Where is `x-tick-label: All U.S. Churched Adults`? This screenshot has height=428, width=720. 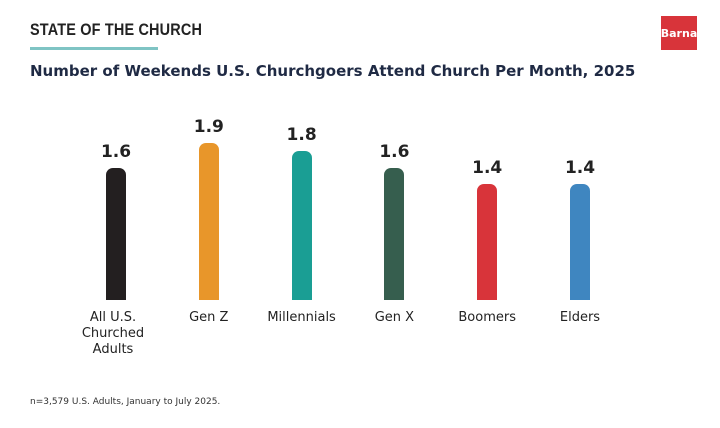
x-tick-label: All U.S. Churched Adults is located at coordinates (113, 333).